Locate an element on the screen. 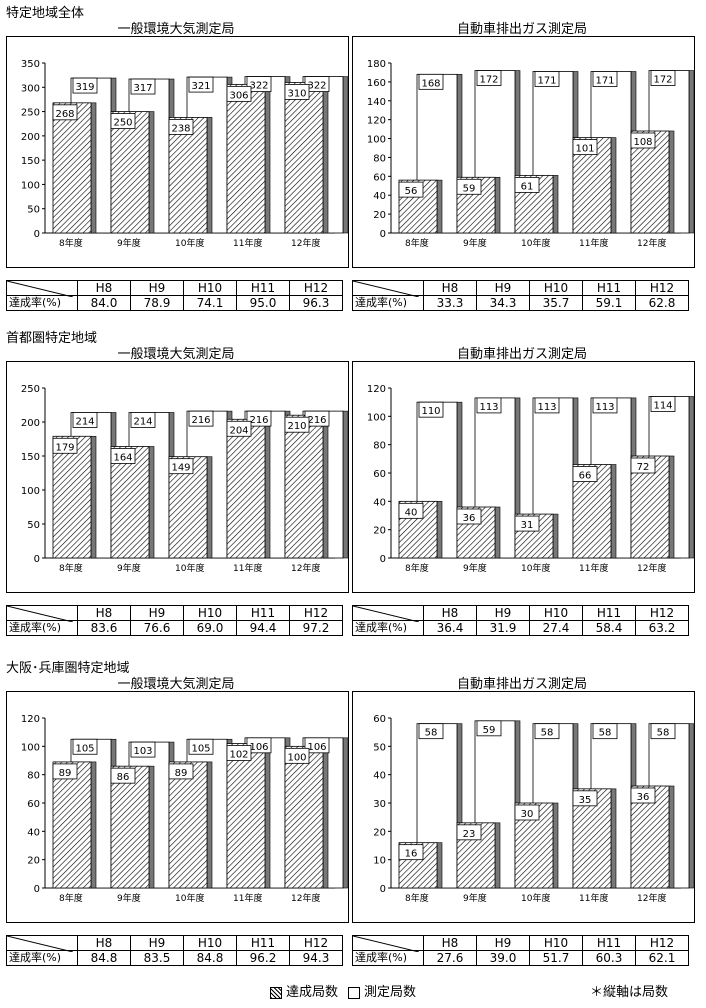 The width and height of the screenshot is (706, 1008). rate-value: 62.8 is located at coordinates (662, 303).